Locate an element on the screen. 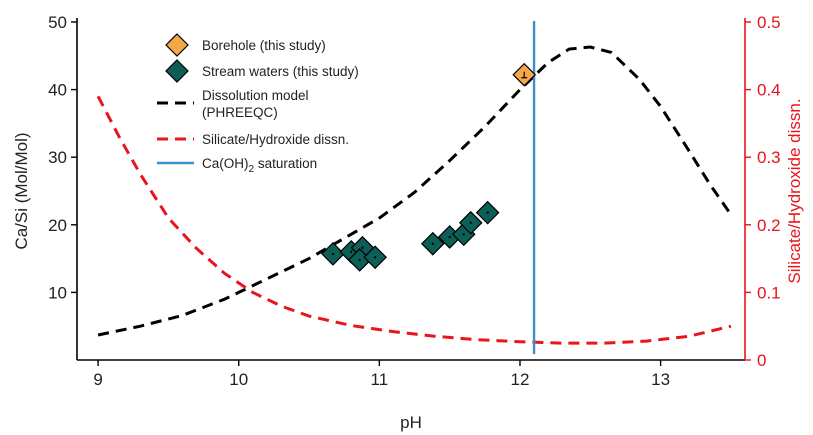 This screenshot has height=435, width=813. y-tick-label-3: 40 is located at coordinates (57, 90).